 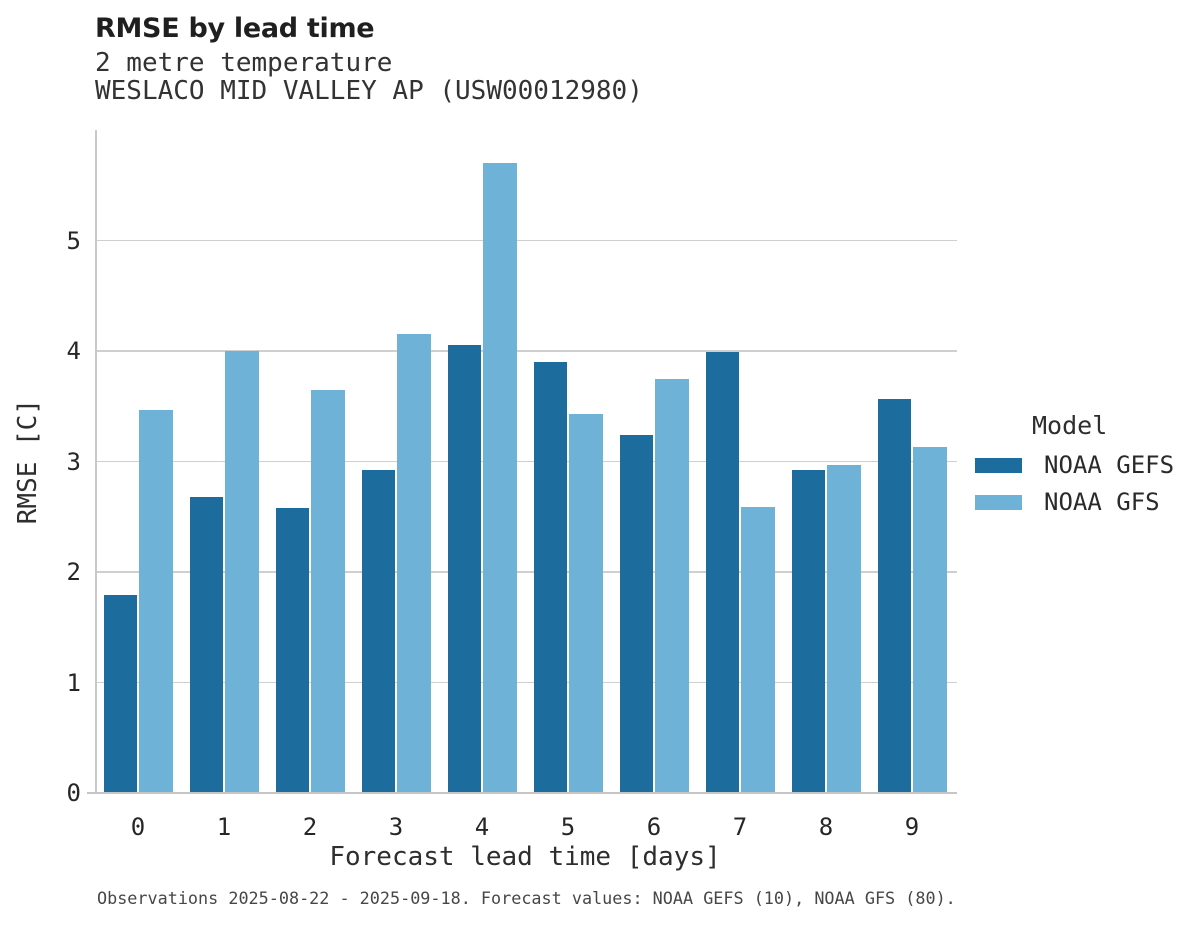 What do you see at coordinates (73, 240) in the screenshot?
I see `y-tick-label-5: 5` at bounding box center [73, 240].